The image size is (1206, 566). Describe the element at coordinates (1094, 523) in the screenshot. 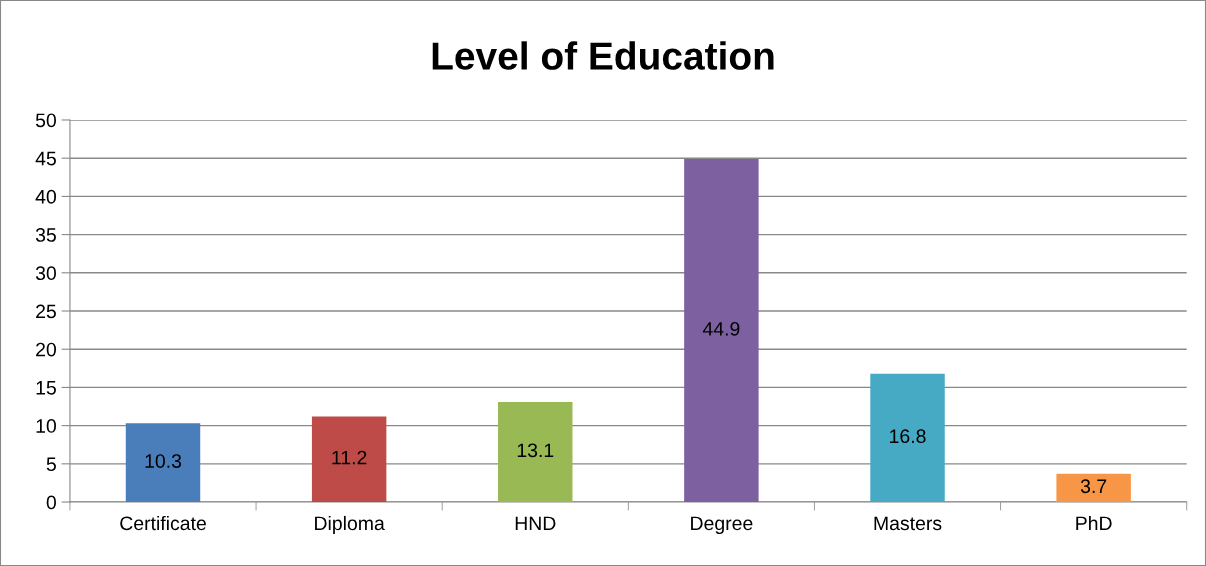

I see `x-tick-label: PhD` at that location.